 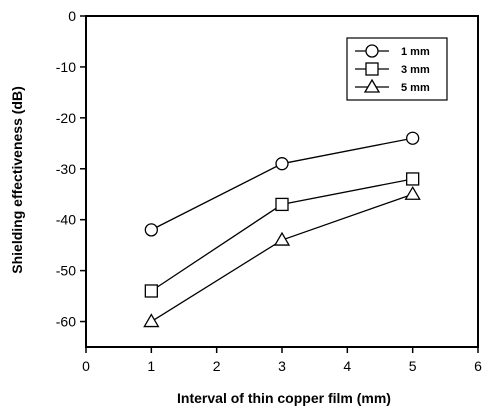 I want to click on y-tick-label: -60, so click(x=66, y=322).